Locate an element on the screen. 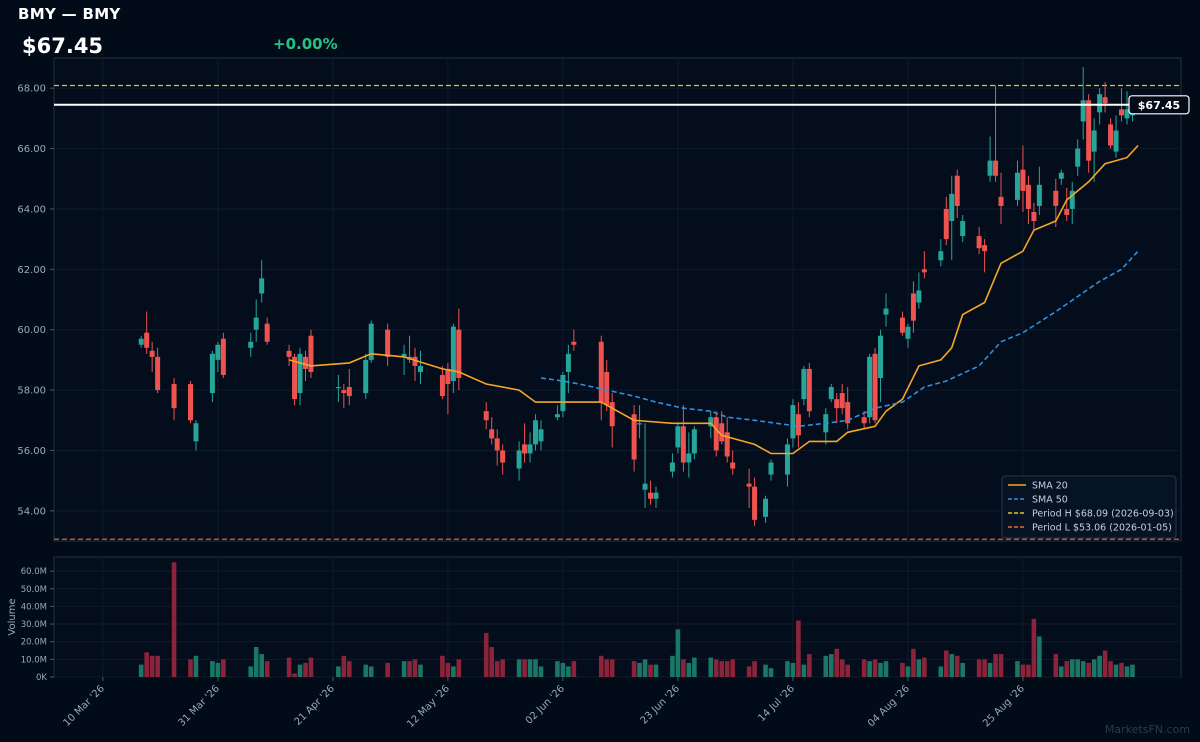 This screenshot has width=1200, height=742. time-tick-label: 31 Mar '26 is located at coordinates (199, 706).